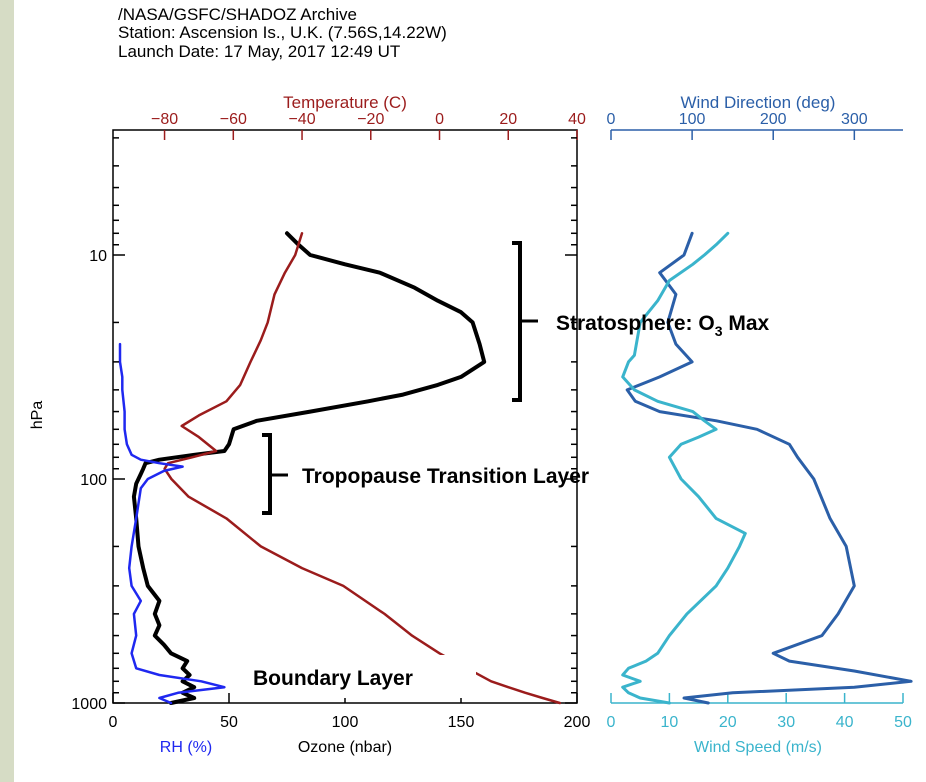 The height and width of the screenshot is (782, 926). Describe the element at coordinates (517, 321) in the screenshot. I see `stratosphere-bracket` at that location.